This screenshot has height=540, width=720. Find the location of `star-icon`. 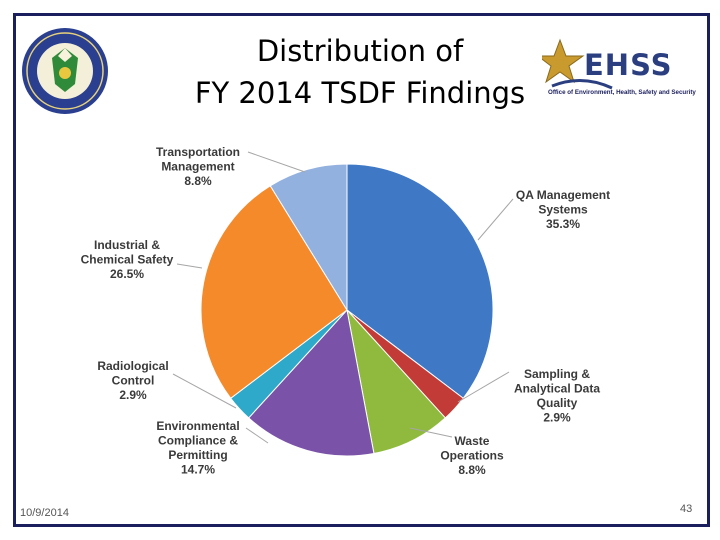

star-icon is located at coordinates (577, 64).